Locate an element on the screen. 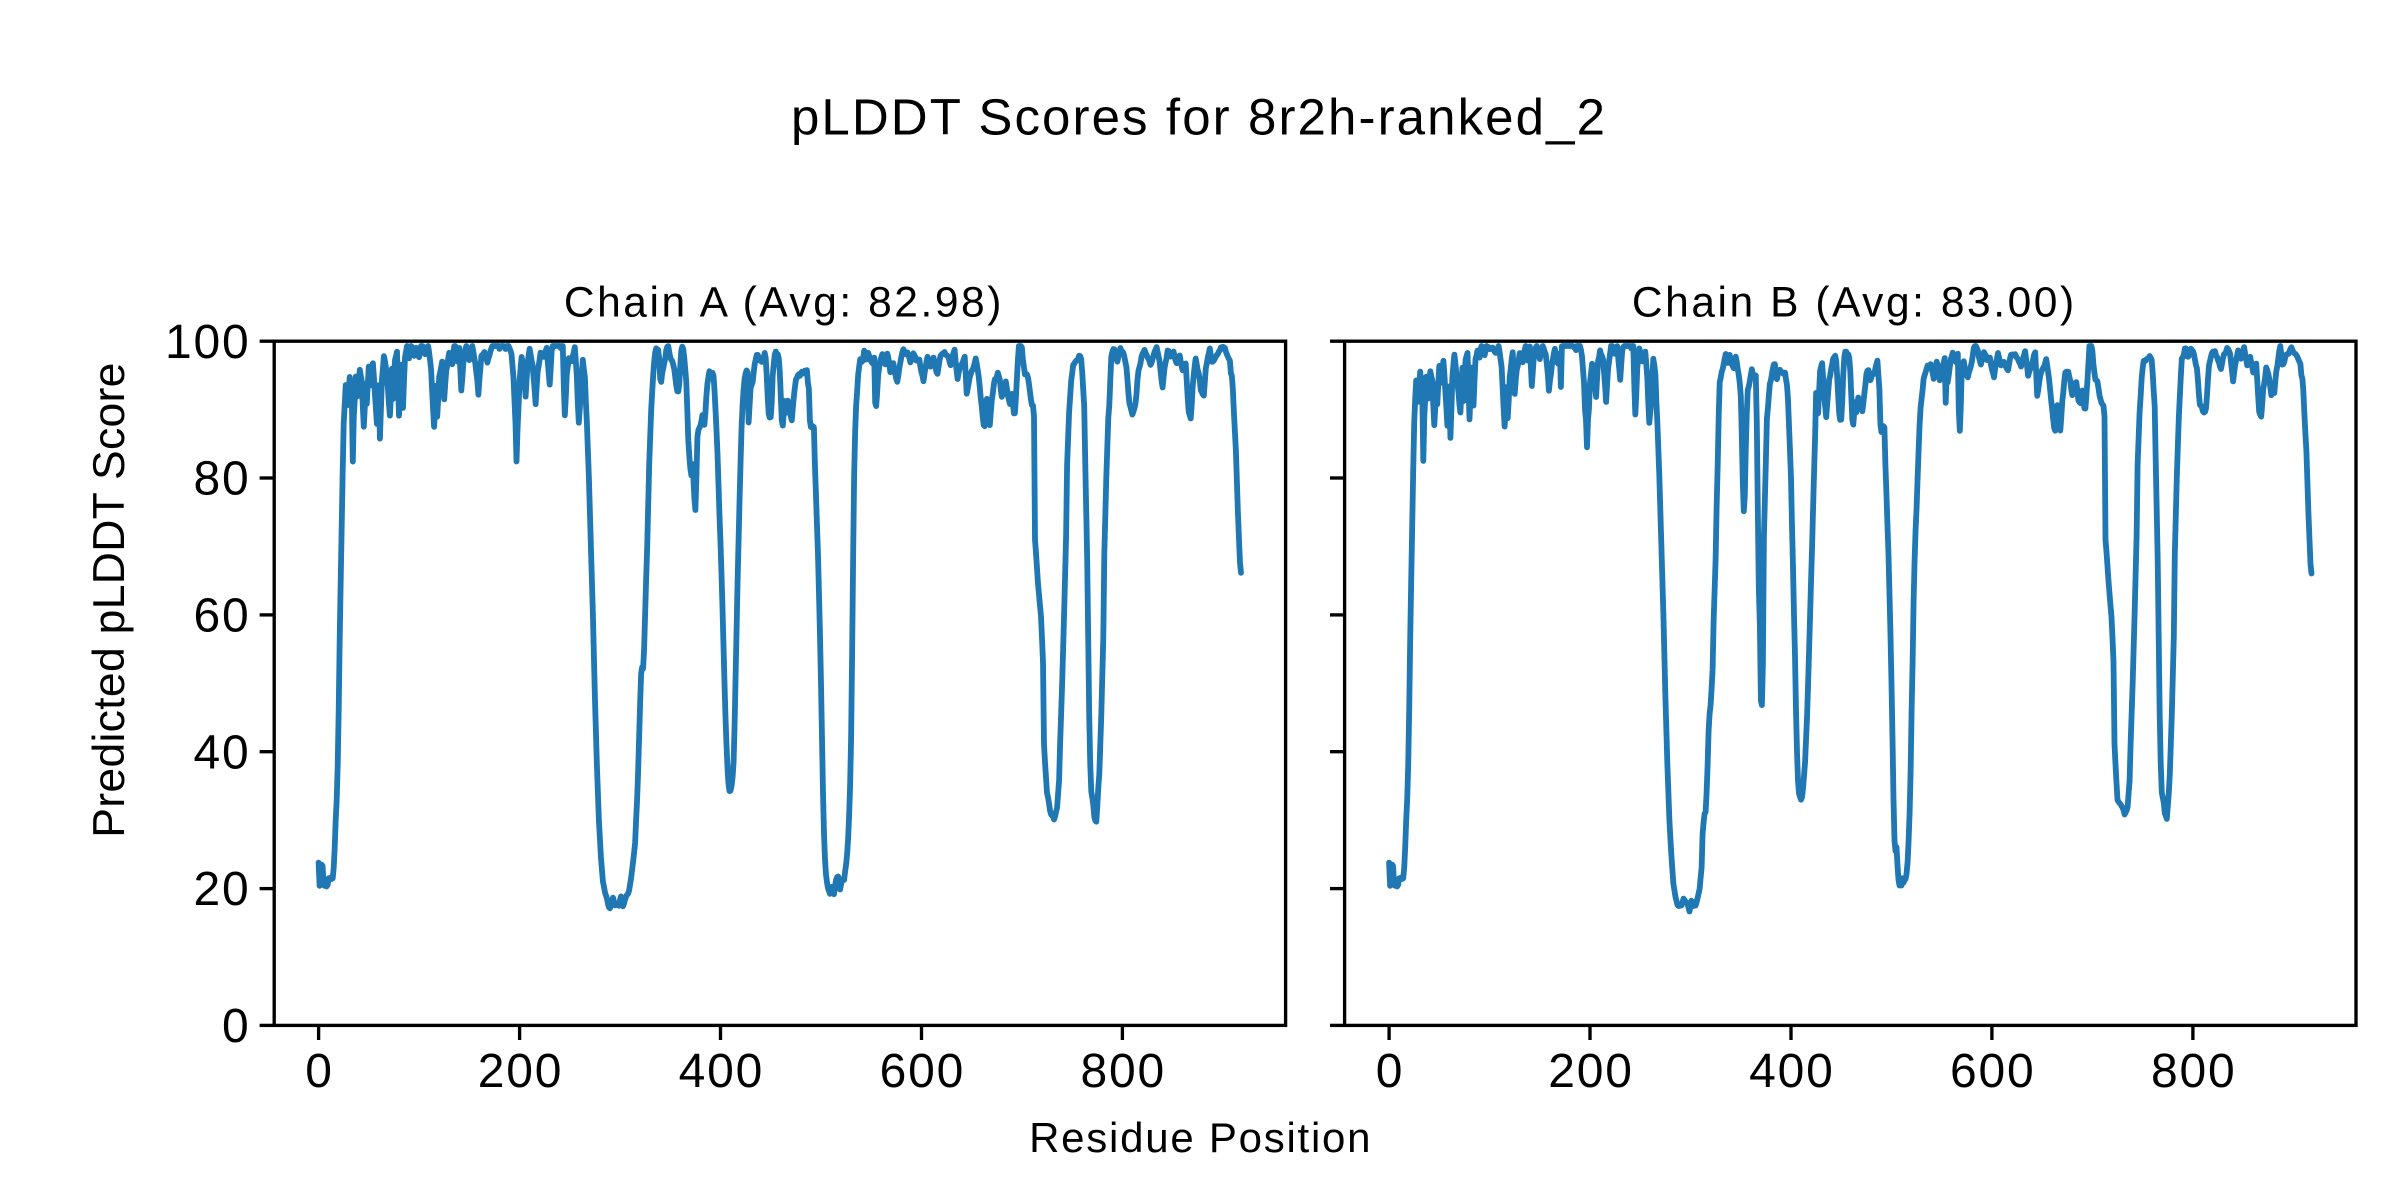 This screenshot has height=1200, width=2400. svg-text: Chain B (Avg: 83.00) is located at coordinates (1854, 302).